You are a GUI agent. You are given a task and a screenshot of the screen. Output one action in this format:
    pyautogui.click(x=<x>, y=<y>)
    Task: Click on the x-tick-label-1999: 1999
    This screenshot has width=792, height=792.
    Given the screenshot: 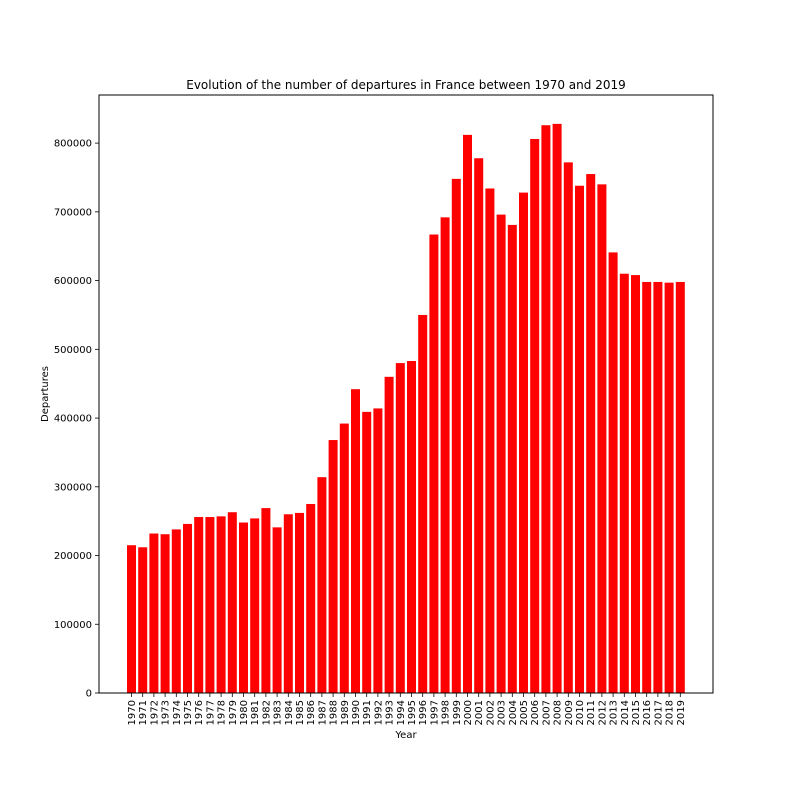 What is the action you would take?
    pyautogui.click(x=457, y=712)
    